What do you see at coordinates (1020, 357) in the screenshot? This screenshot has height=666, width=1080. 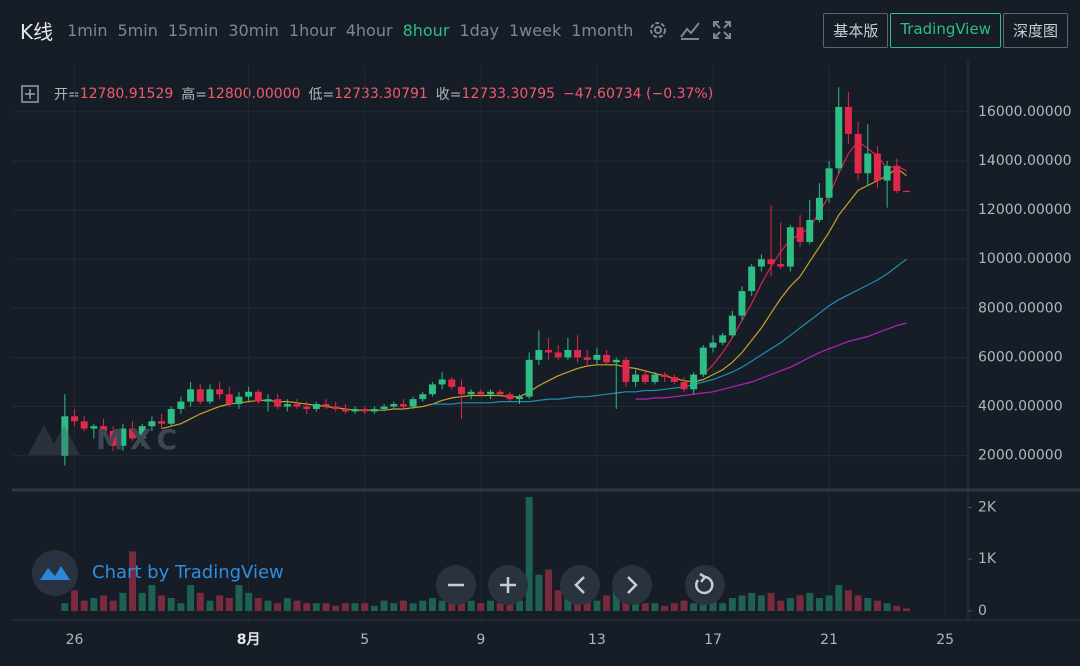 I see `y-tick-label: 6000.00000` at bounding box center [1020, 357].